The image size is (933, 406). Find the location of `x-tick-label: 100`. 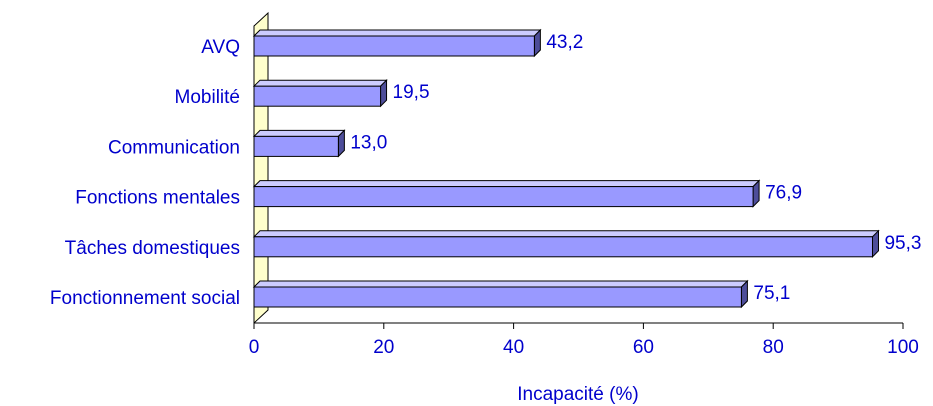

x-tick-label: 100 is located at coordinates (903, 347).